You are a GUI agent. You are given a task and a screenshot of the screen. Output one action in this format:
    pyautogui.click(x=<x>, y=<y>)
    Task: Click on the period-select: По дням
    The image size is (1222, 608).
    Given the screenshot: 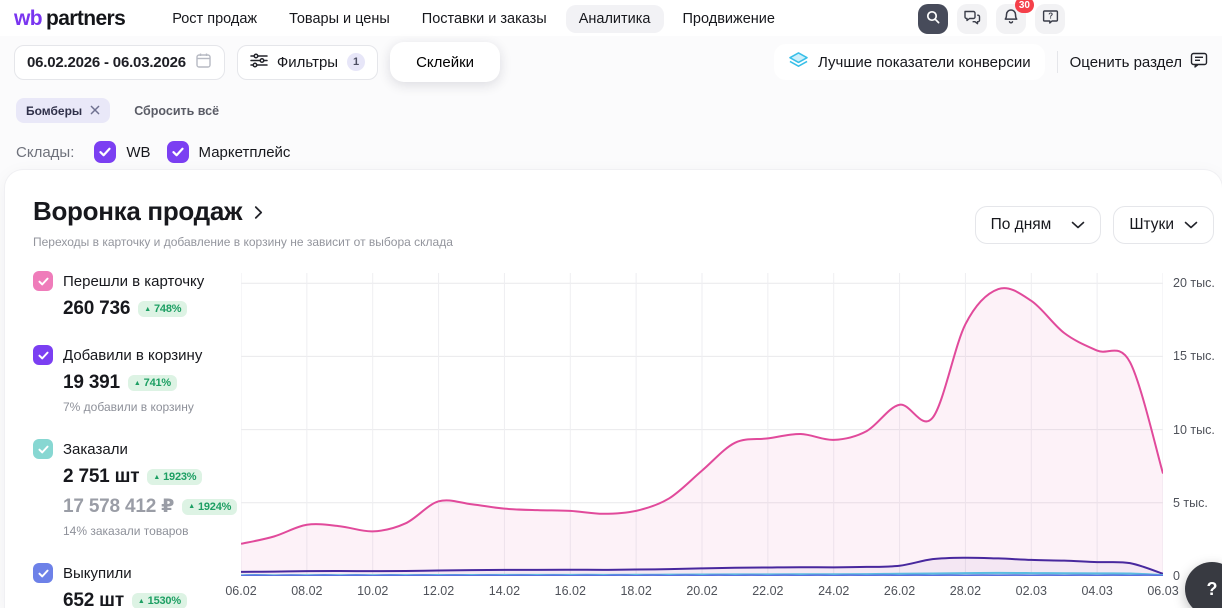 What is the action you would take?
    pyautogui.click(x=1038, y=225)
    